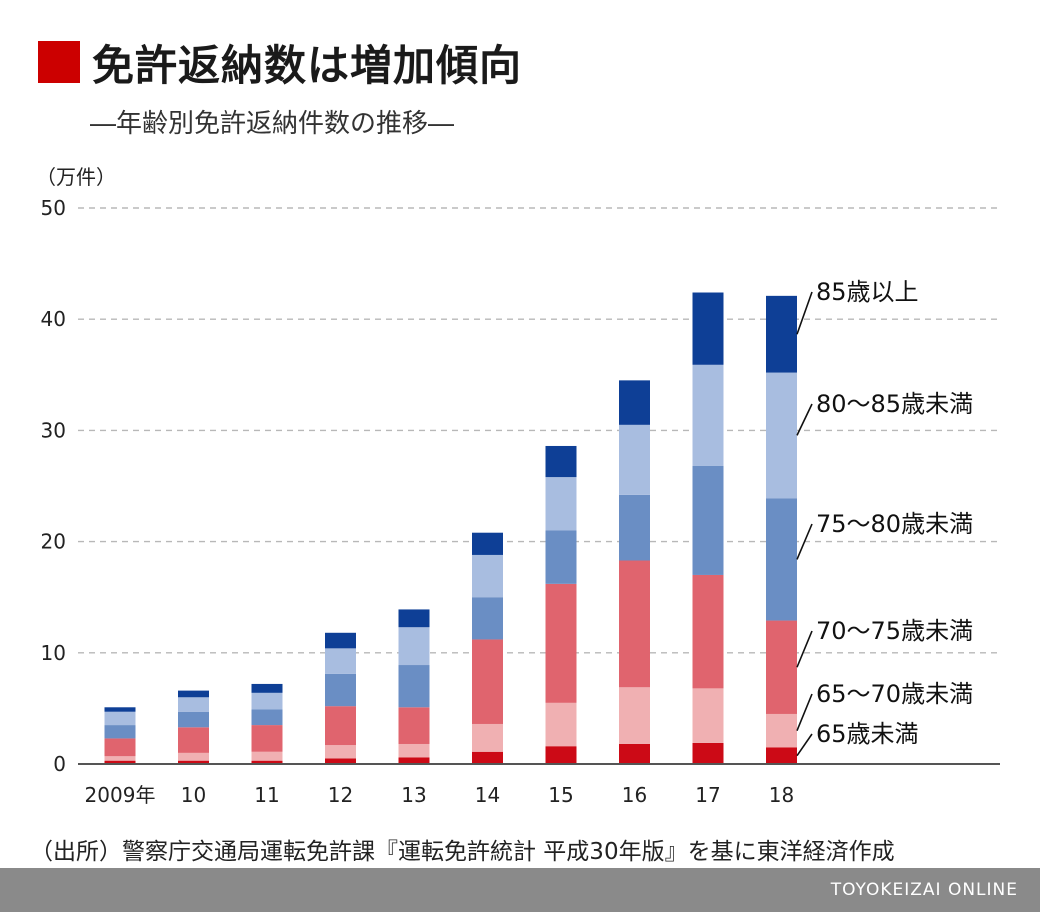  What do you see at coordinates (76, 177) in the screenshot?
I see `y-axis-unit-label: （万件）` at bounding box center [76, 177].